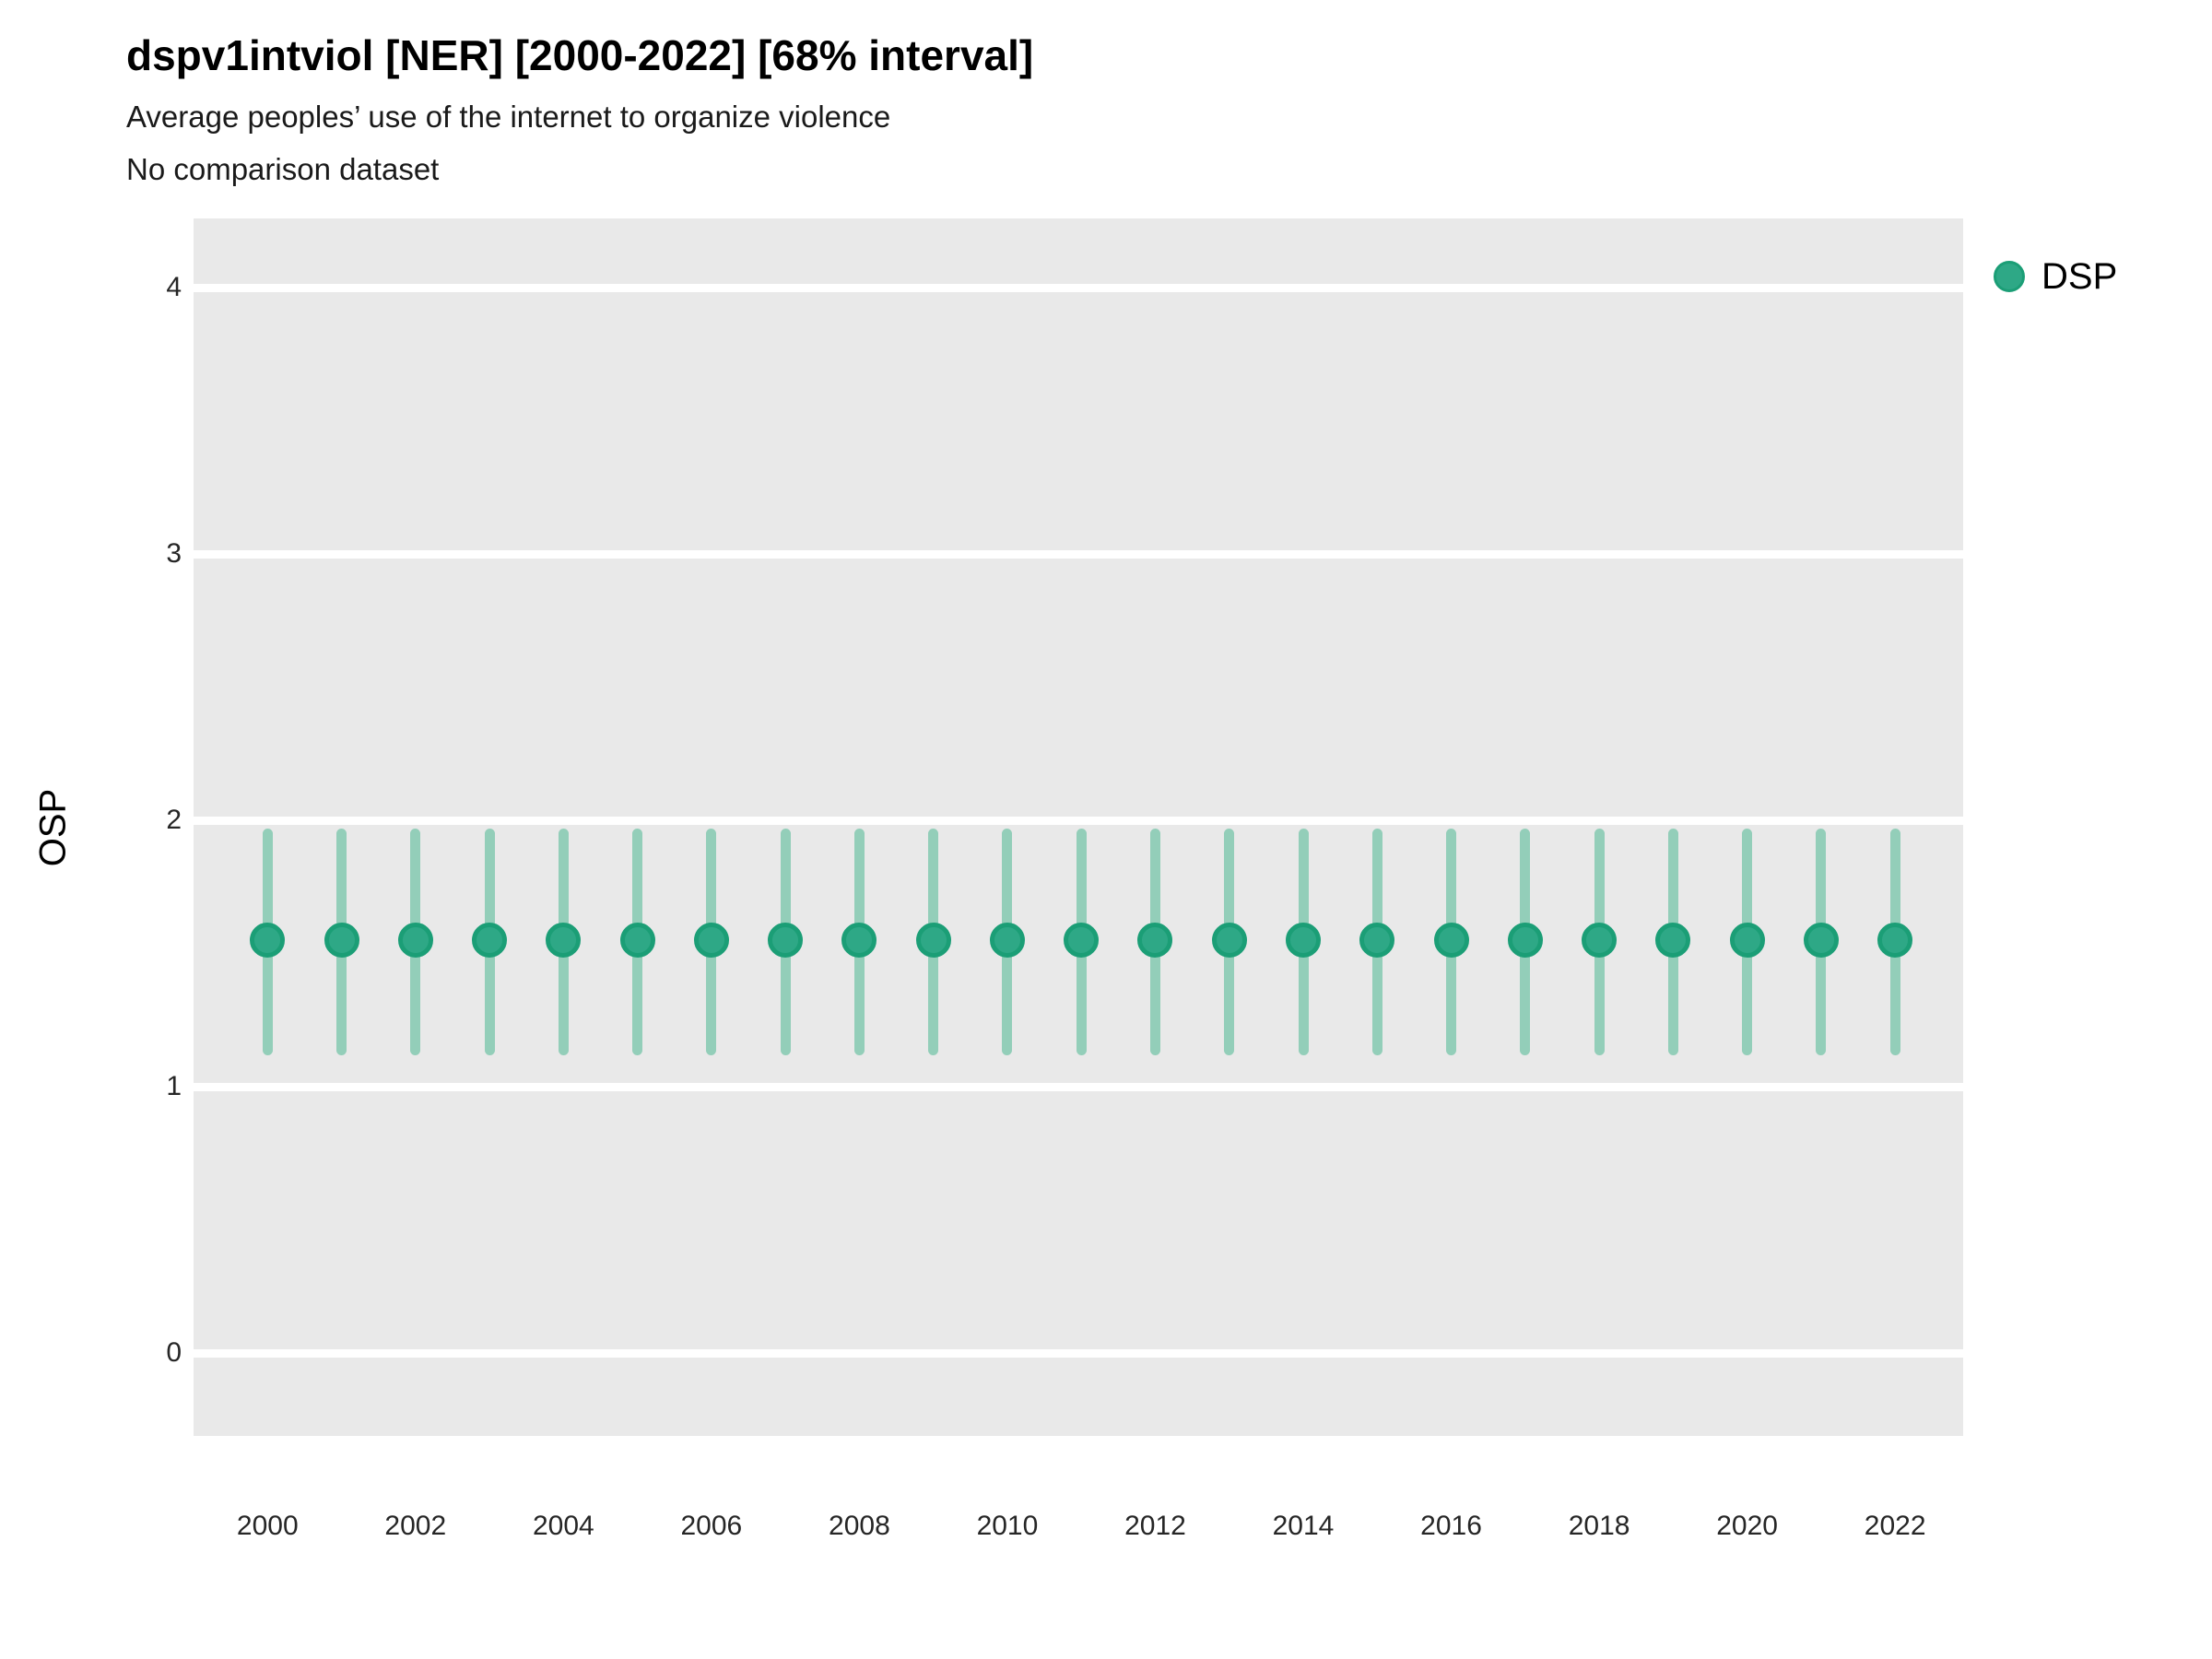 This screenshot has width=2212, height=1659. I want to click on x-tick-label-2002: 2002, so click(415, 1526).